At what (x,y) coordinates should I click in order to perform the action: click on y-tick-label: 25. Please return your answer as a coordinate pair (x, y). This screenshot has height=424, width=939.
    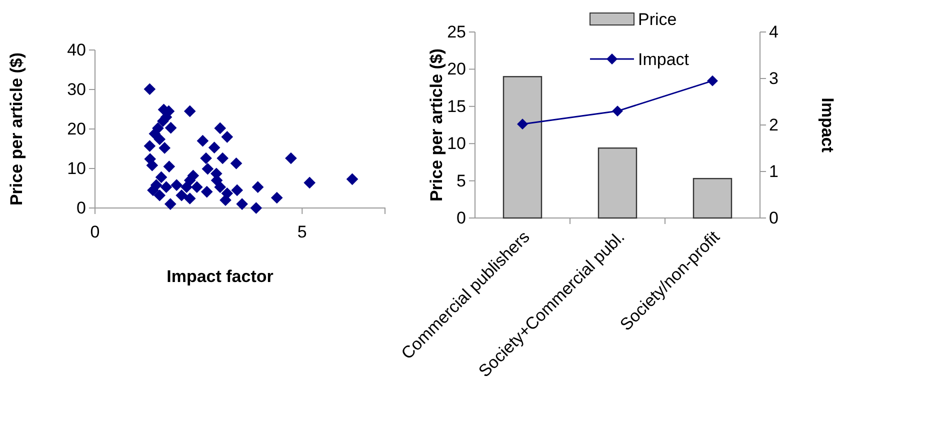
    Looking at the image, I should click on (456, 32).